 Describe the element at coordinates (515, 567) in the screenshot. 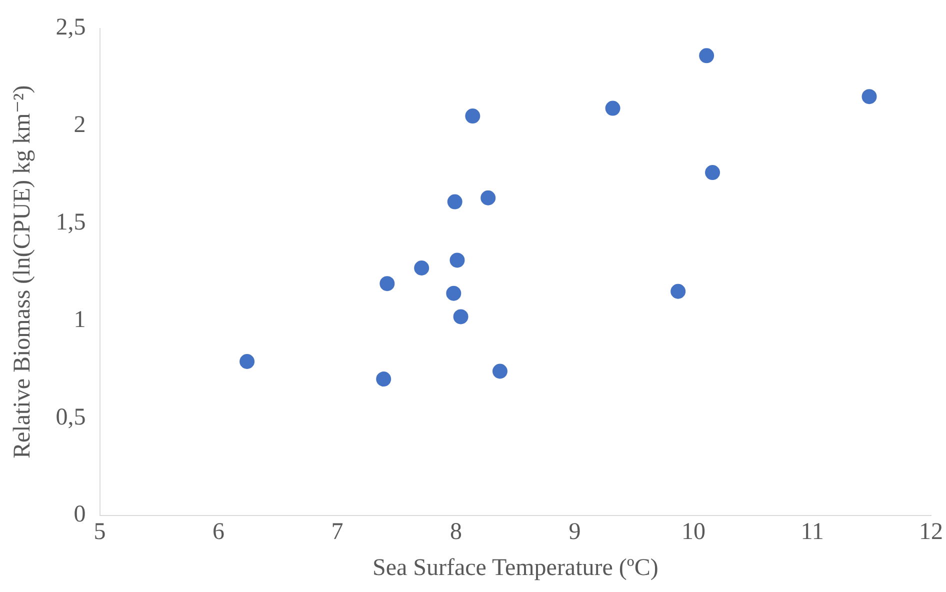

I see `x-axis-title: Sea Surface Temperature (ºC)` at that location.